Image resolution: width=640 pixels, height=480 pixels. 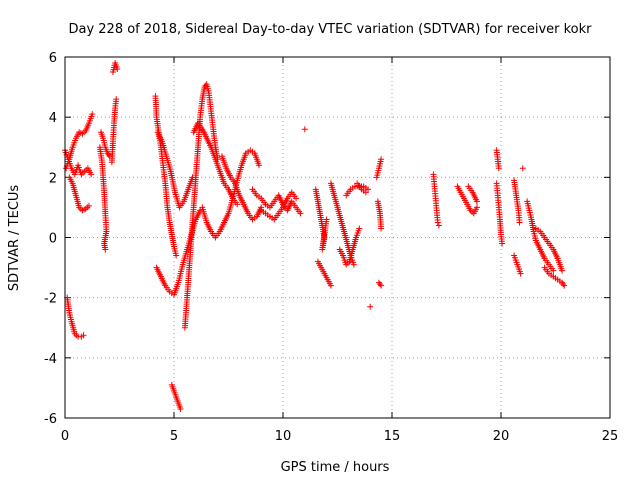 What do you see at coordinates (392, 436) in the screenshot?
I see `x-tick-label: 15` at bounding box center [392, 436].